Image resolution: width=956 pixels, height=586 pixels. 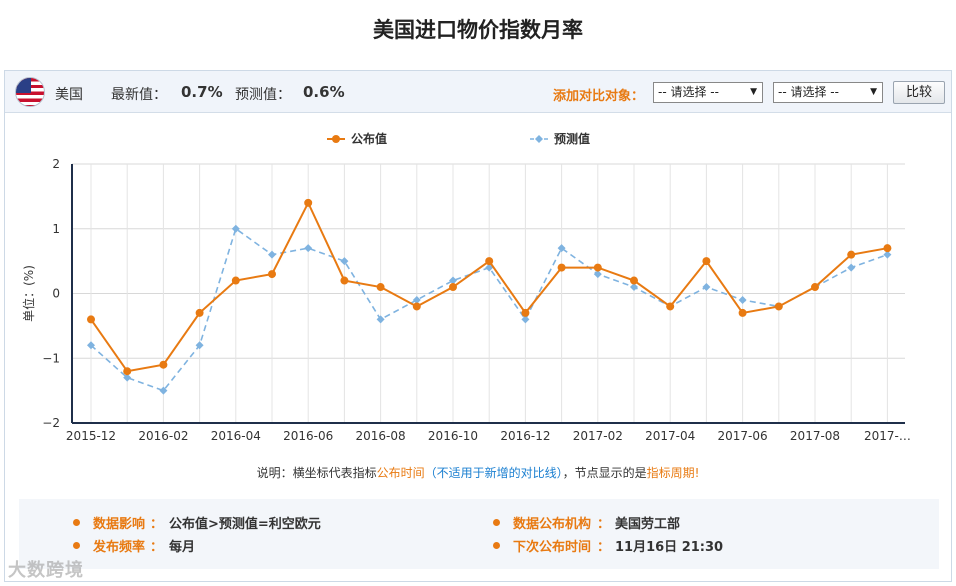 I want to click on next-release-value: 11月16日 21:30, so click(x=669, y=547).